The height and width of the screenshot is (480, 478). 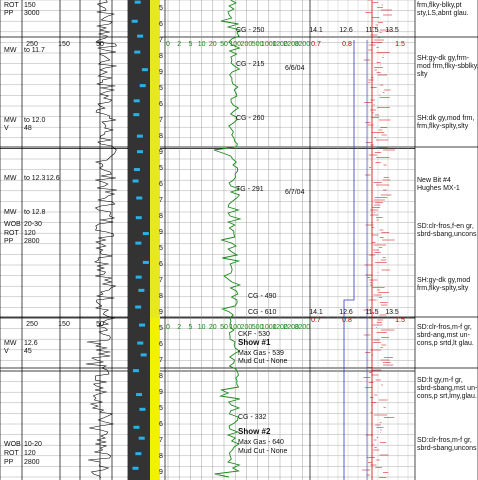 I want to click on label: SH:dk gy,mod frm,, so click(x=445, y=118).